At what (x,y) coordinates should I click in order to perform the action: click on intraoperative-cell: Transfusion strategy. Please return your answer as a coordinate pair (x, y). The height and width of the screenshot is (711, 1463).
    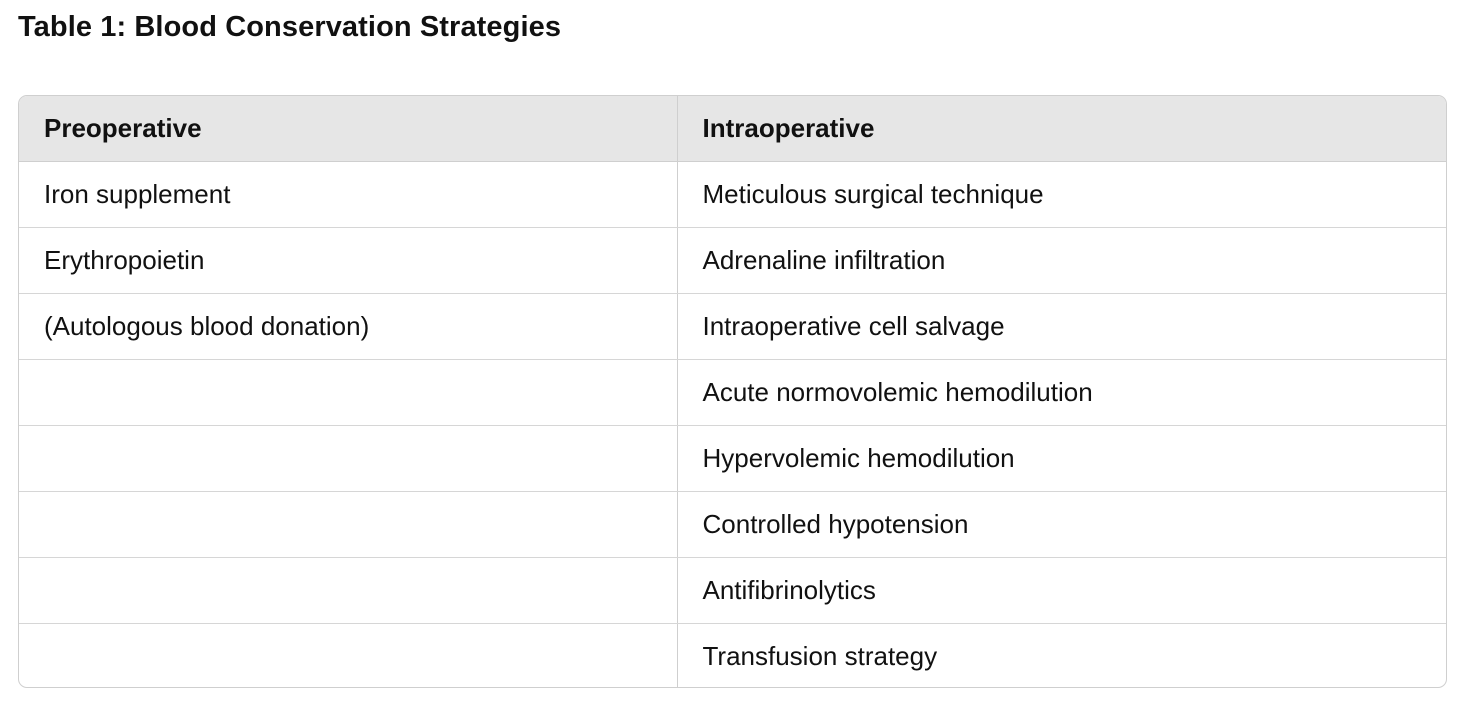
    Looking at the image, I should click on (820, 656).